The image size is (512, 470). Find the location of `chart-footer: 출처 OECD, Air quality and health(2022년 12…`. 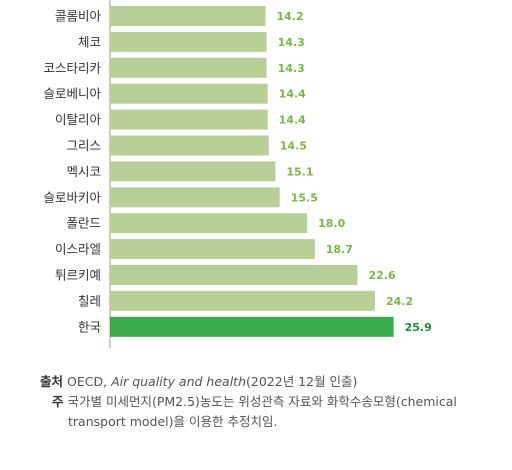

chart-footer: 출처 OECD, Air quality and health(2022년 12… is located at coordinates (270, 402).